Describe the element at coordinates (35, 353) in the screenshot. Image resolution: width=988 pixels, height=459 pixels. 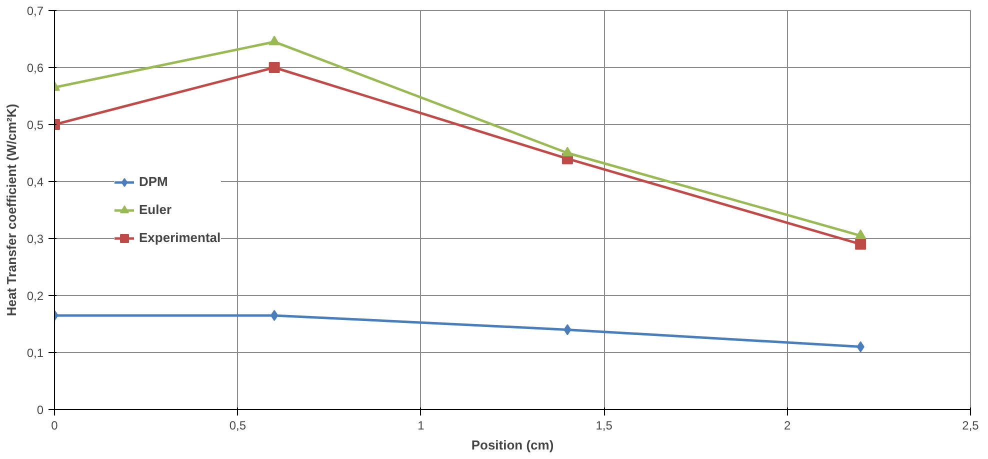
I see `y-tick-label: 0,1` at that location.